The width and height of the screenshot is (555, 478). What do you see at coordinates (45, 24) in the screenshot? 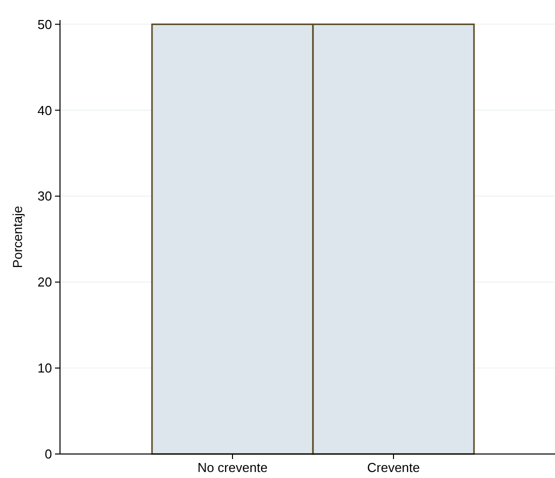
I see `y-tick-label: 50` at bounding box center [45, 24].